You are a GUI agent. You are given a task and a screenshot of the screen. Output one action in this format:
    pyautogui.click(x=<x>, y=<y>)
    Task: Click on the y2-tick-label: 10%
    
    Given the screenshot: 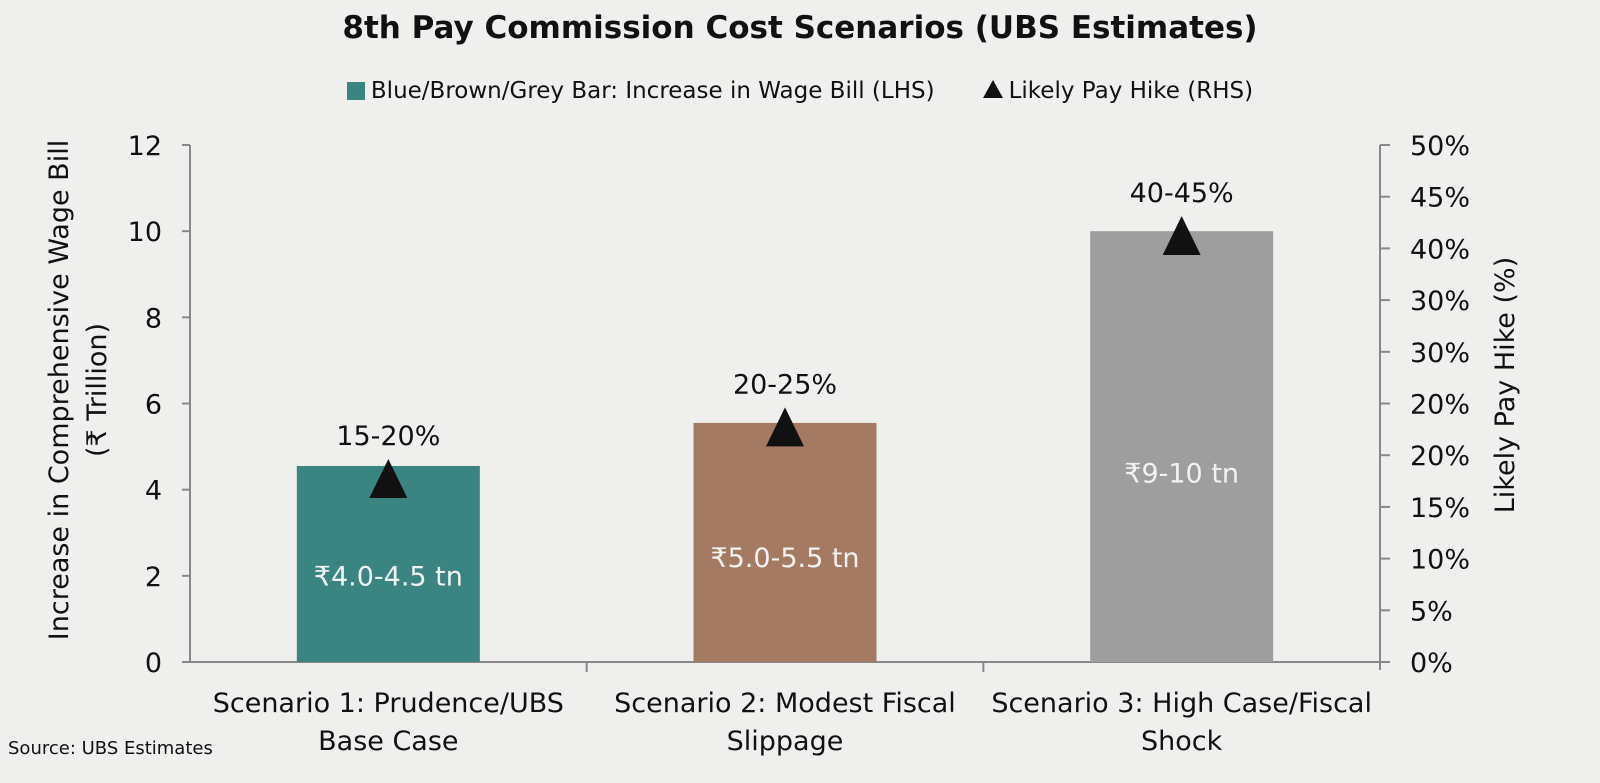 What is the action you would take?
    pyautogui.click(x=1440, y=560)
    